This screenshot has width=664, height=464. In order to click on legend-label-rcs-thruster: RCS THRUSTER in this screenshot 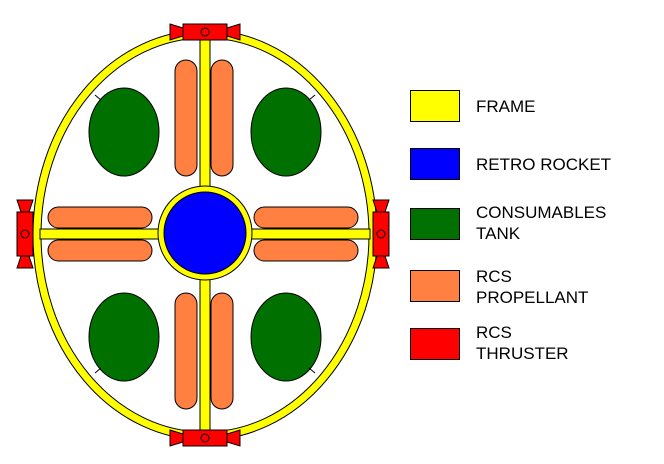, I will do `click(522, 343)`.